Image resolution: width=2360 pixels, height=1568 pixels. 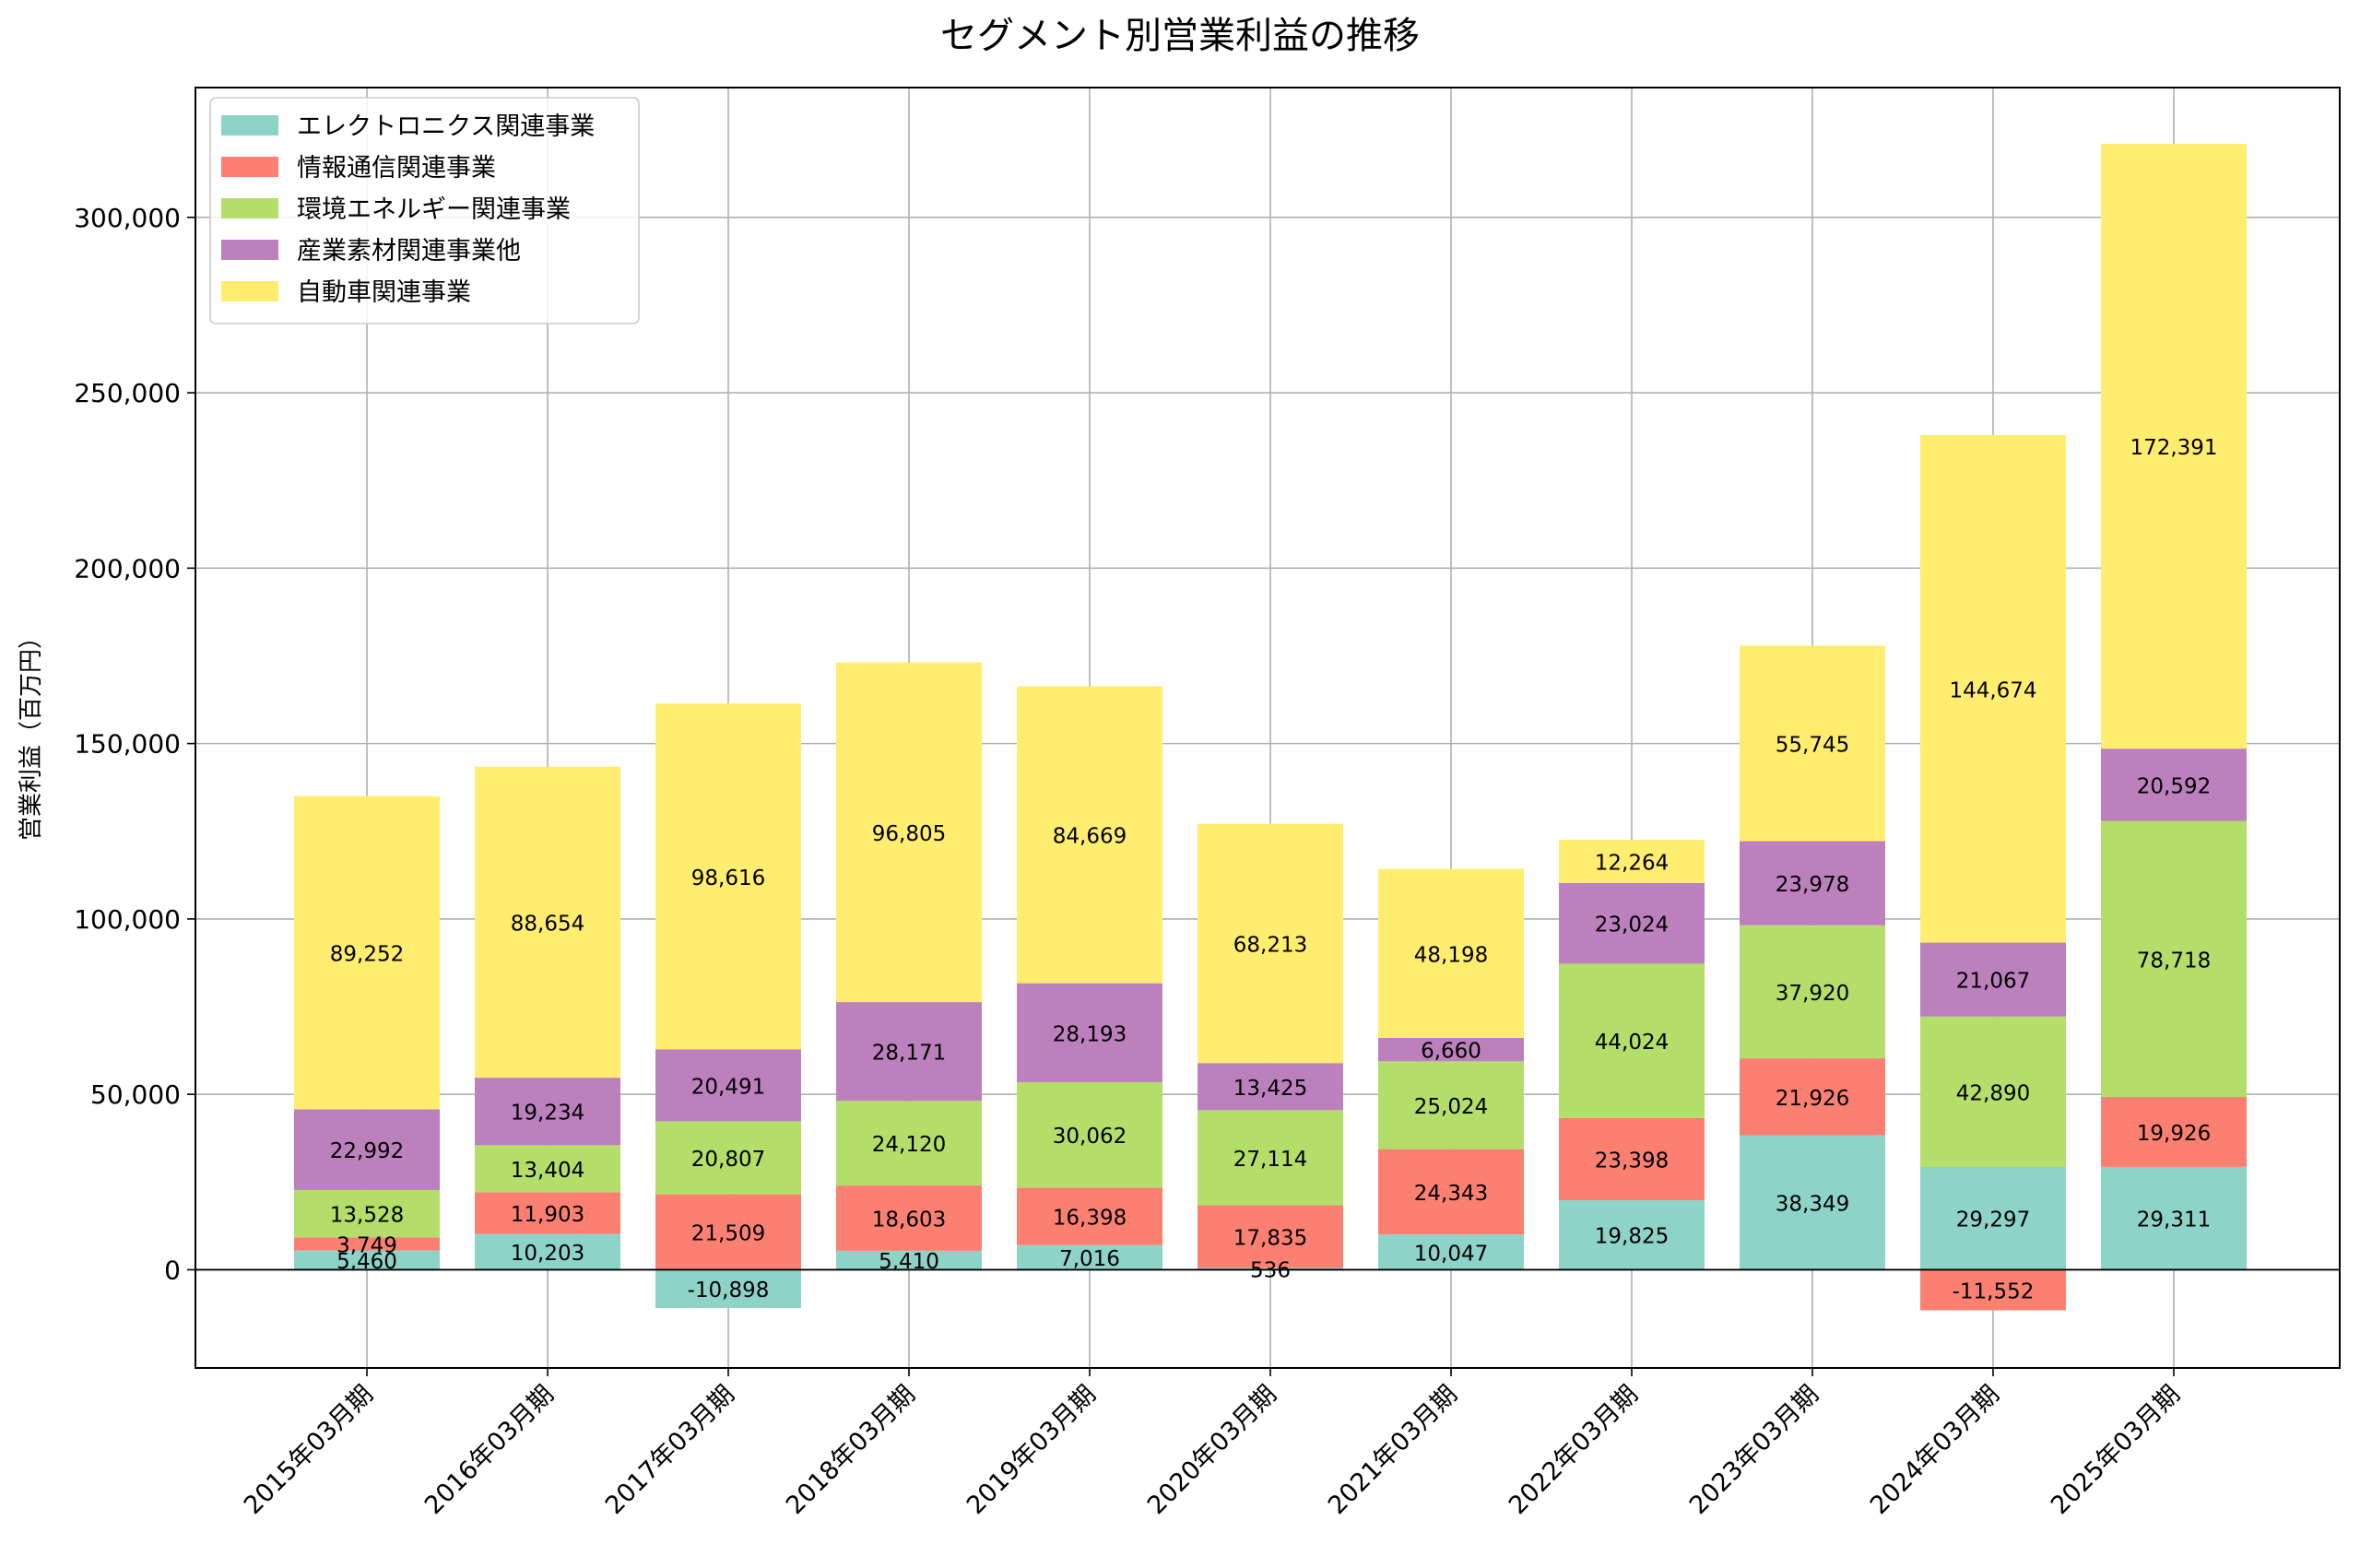 I want to click on legend-box, so click(x=424, y=210).